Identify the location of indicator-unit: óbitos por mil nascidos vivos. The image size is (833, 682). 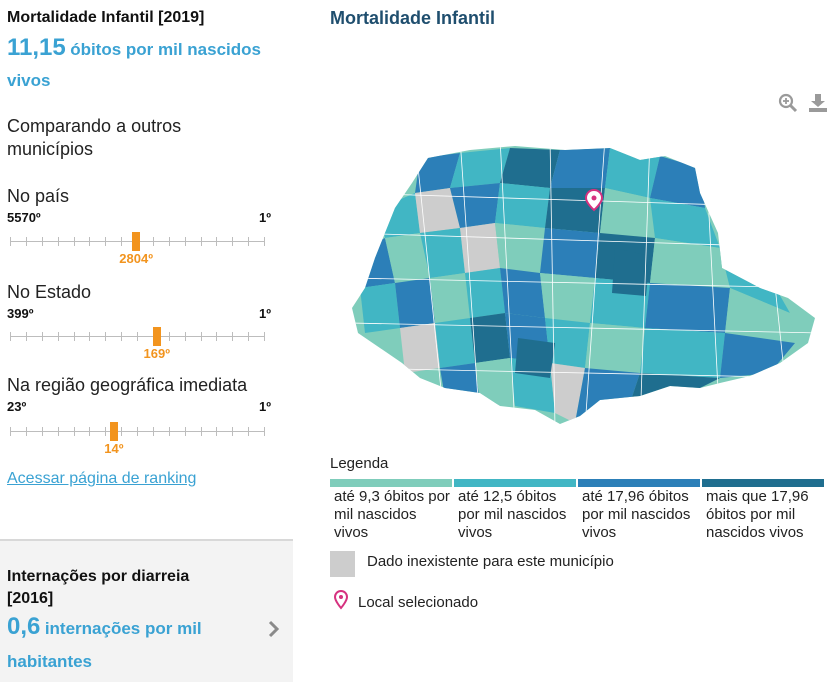
(134, 65).